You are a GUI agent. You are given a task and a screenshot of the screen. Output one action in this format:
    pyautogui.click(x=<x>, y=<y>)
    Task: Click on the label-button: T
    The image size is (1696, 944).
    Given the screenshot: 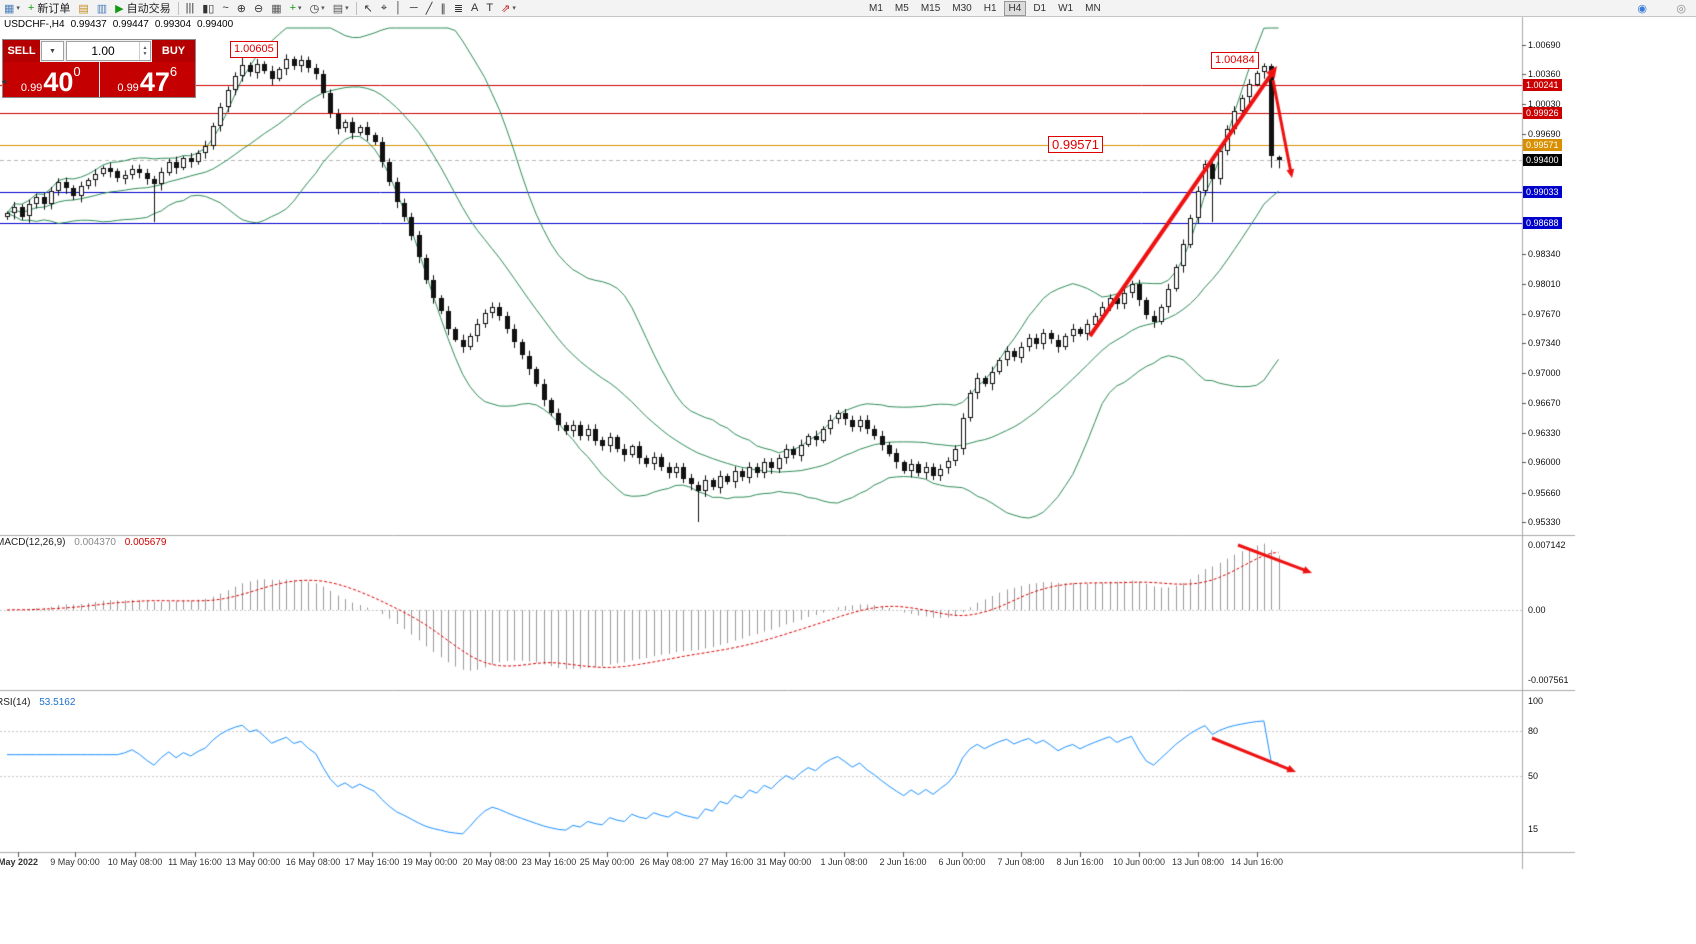 What is the action you would take?
    pyautogui.click(x=489, y=8)
    